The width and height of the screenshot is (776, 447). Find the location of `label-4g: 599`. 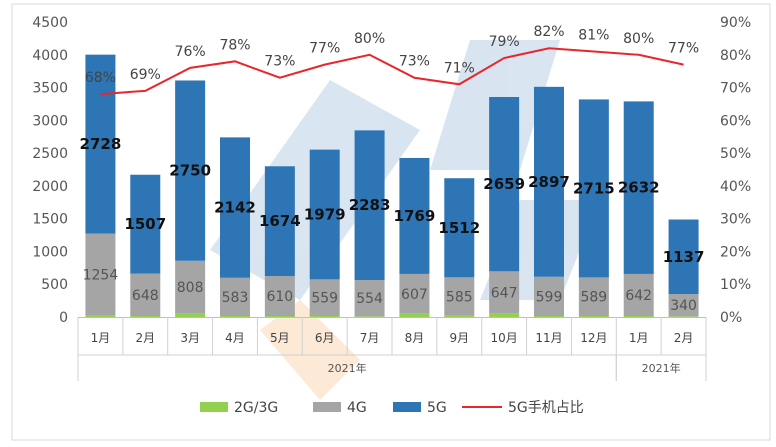

label-4g: 599 is located at coordinates (549, 297).